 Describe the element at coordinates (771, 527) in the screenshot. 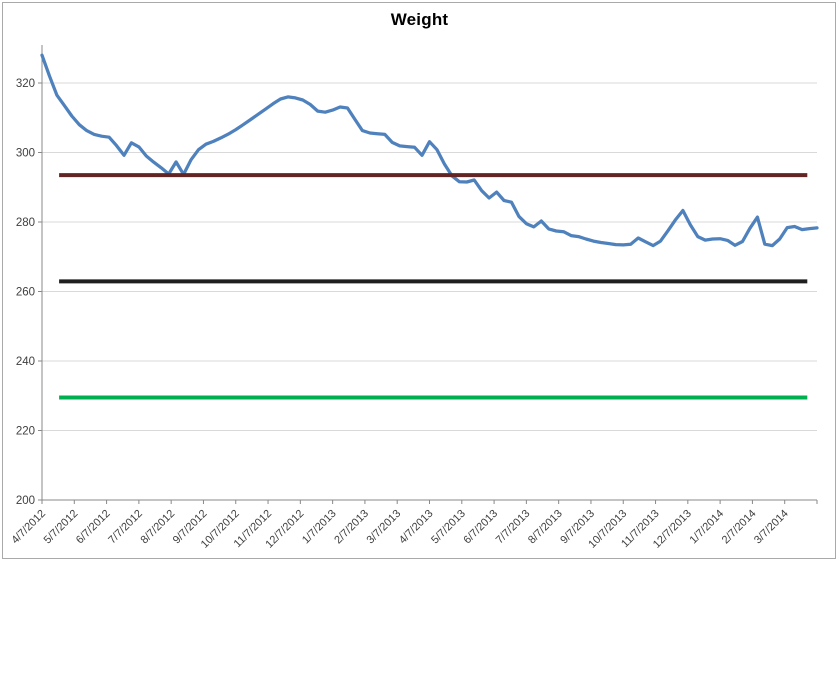

I see `x-axis-date-label: 3/7/2014` at that location.